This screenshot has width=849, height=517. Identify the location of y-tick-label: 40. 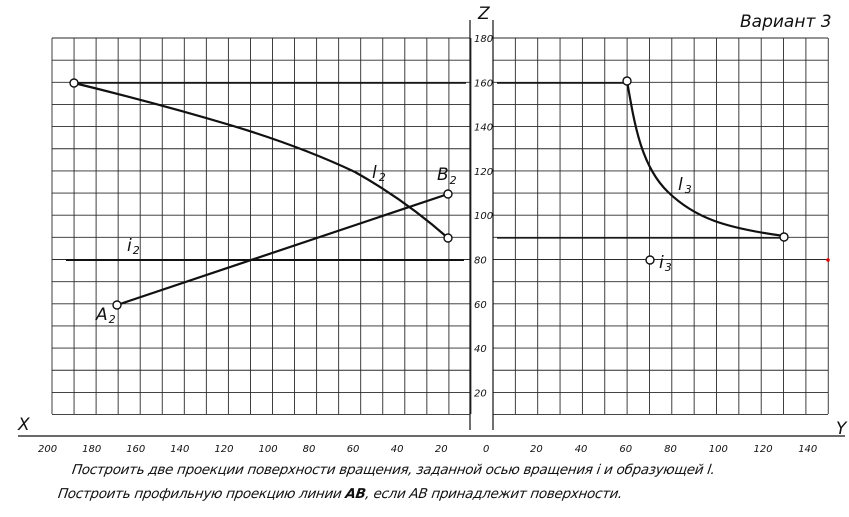
(581, 449).